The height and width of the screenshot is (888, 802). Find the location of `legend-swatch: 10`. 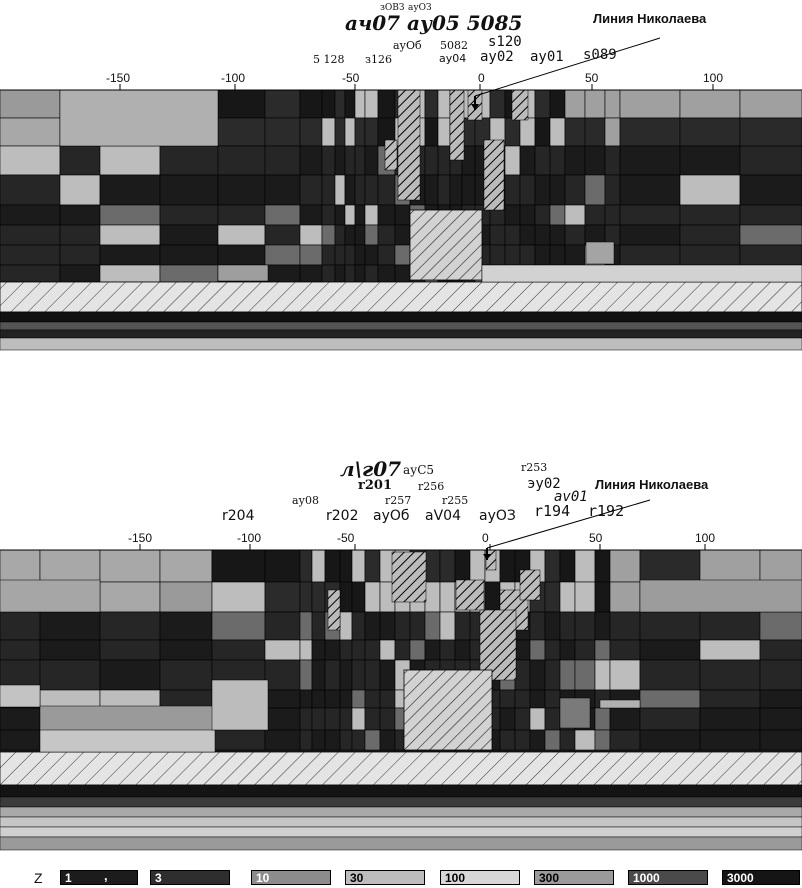

legend-swatch: 10 is located at coordinates (291, 877).